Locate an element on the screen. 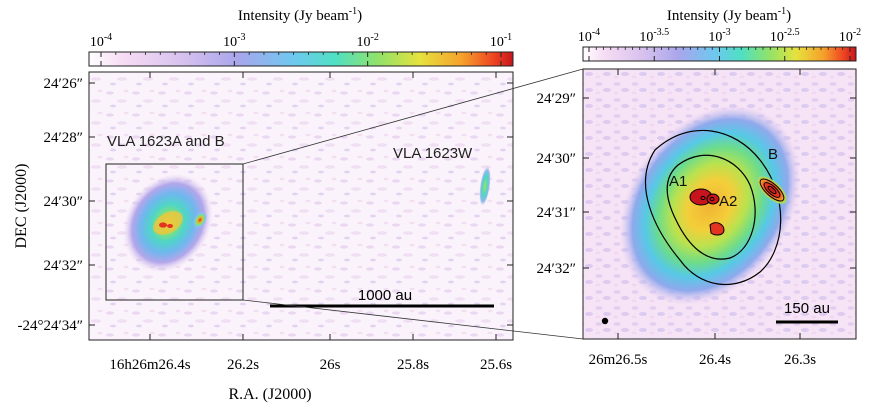  left-xlabel: R.A. (J2000) is located at coordinates (269, 394).